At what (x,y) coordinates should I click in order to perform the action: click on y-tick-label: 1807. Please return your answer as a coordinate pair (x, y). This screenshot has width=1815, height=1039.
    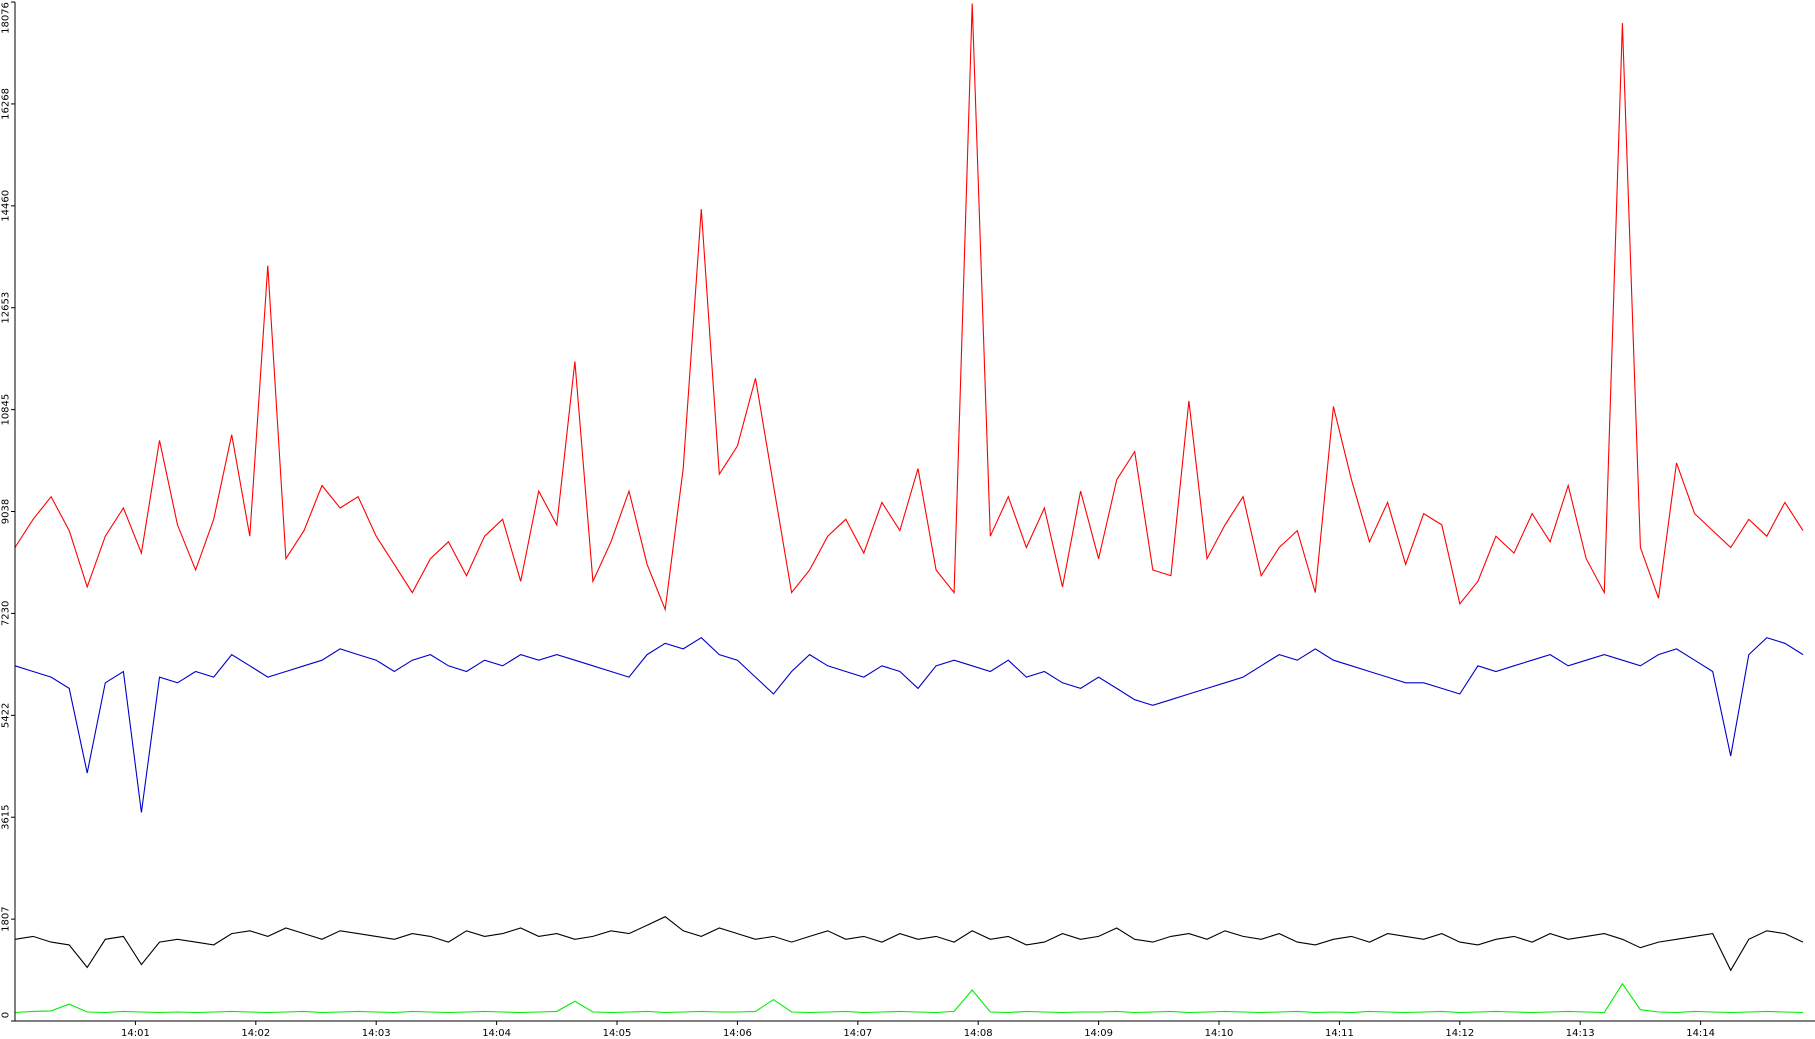
    Looking at the image, I should click on (5, 918).